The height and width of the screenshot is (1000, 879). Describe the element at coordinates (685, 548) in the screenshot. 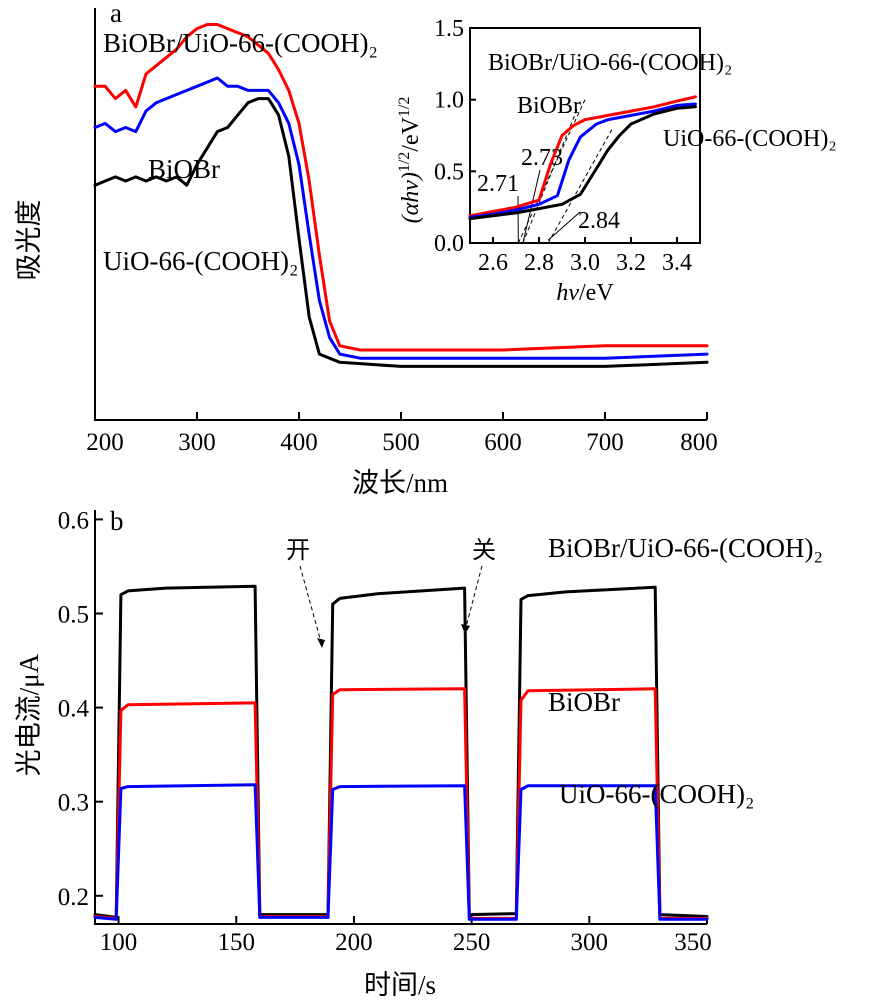

I see `panel-b-label-s1: BiOBr/UiO-66-(COOH)₂` at that location.